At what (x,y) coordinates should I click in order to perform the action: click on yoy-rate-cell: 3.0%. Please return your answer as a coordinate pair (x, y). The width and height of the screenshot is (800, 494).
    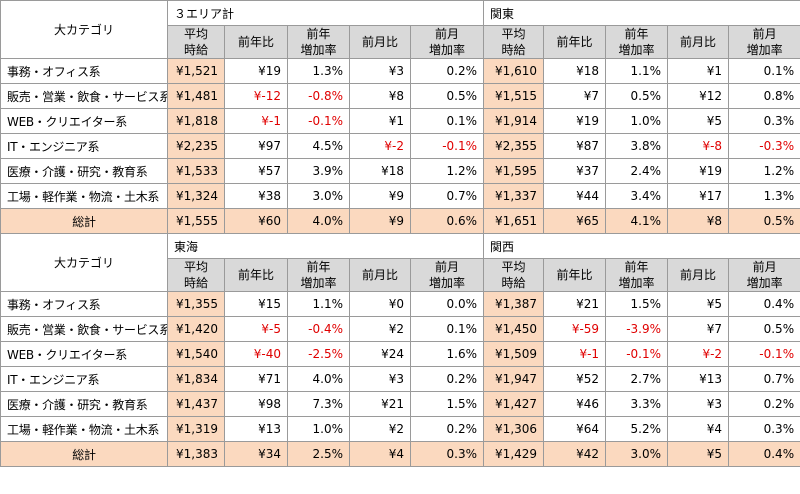
    Looking at the image, I should click on (318, 196).